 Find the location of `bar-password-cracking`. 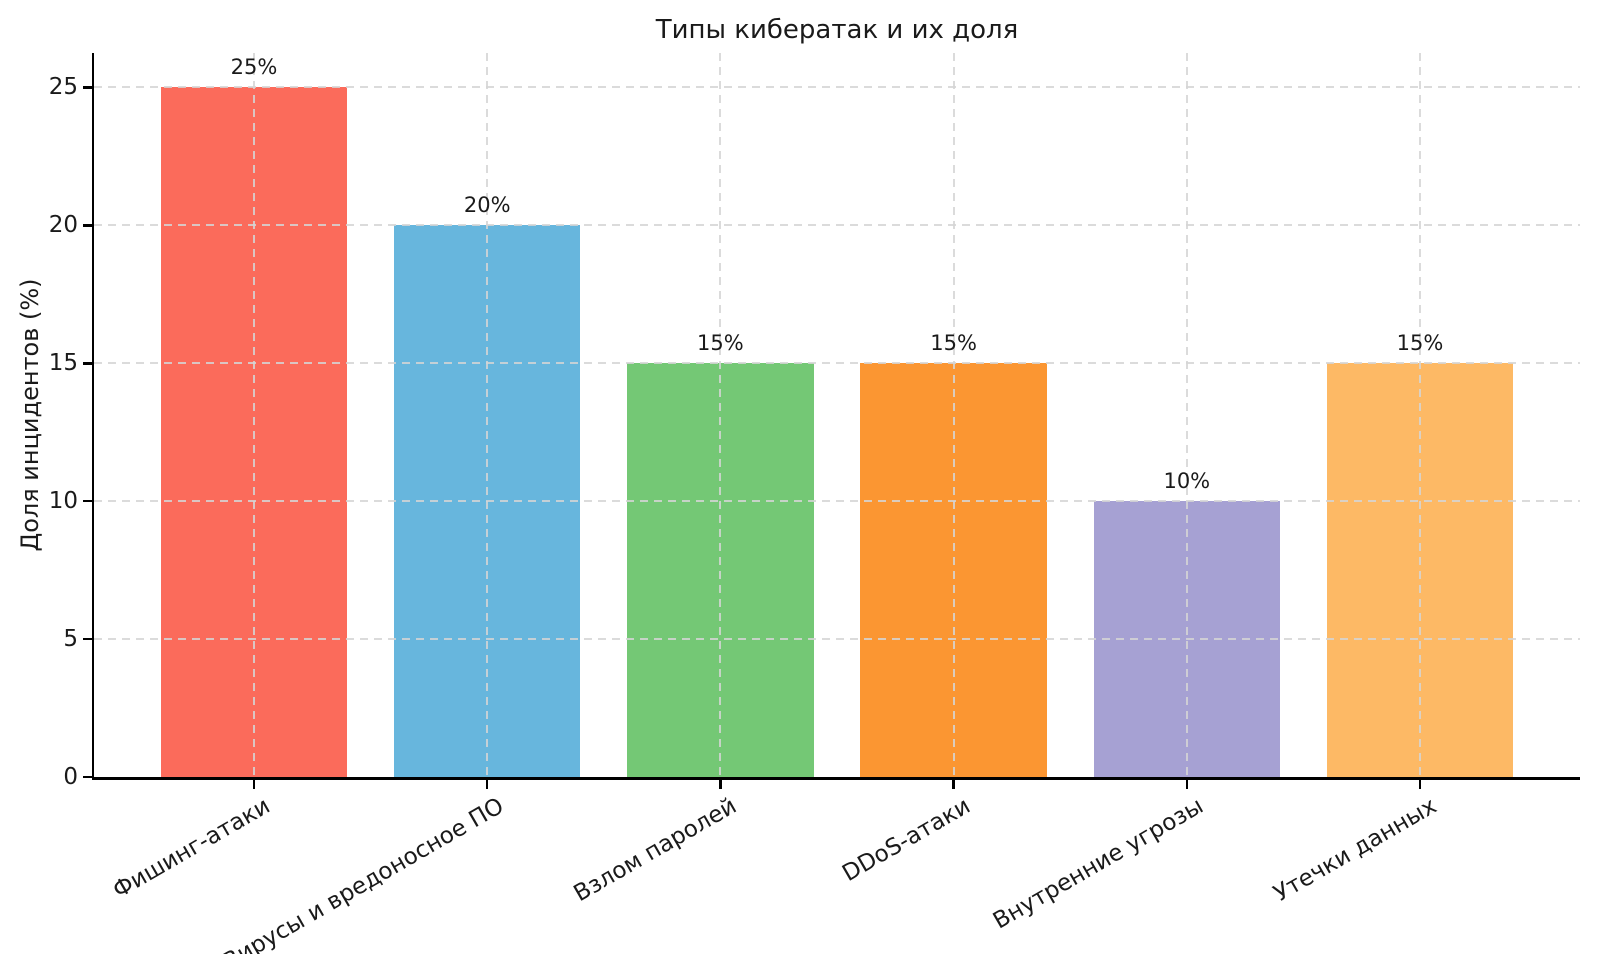

bar-password-cracking is located at coordinates (720, 570).